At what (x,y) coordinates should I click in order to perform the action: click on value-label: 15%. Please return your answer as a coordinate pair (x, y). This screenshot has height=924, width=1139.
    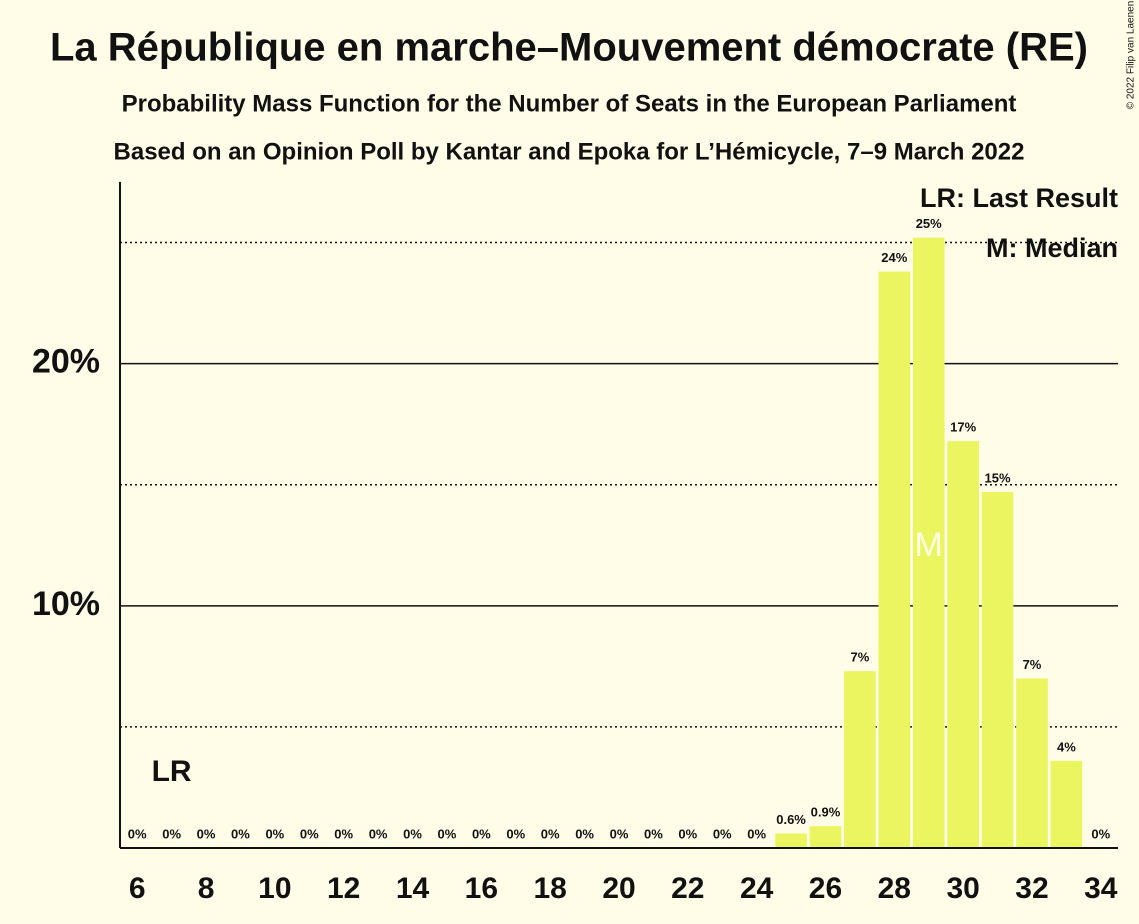
    Looking at the image, I should click on (998, 477).